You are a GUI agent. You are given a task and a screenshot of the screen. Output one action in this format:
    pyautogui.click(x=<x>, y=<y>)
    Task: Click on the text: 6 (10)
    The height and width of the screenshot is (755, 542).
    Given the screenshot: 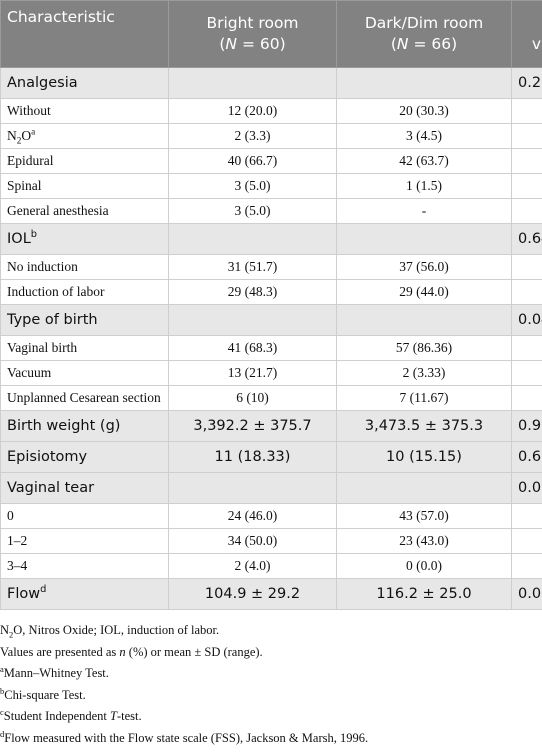 What is the action you would take?
    pyautogui.click(x=252, y=397)
    